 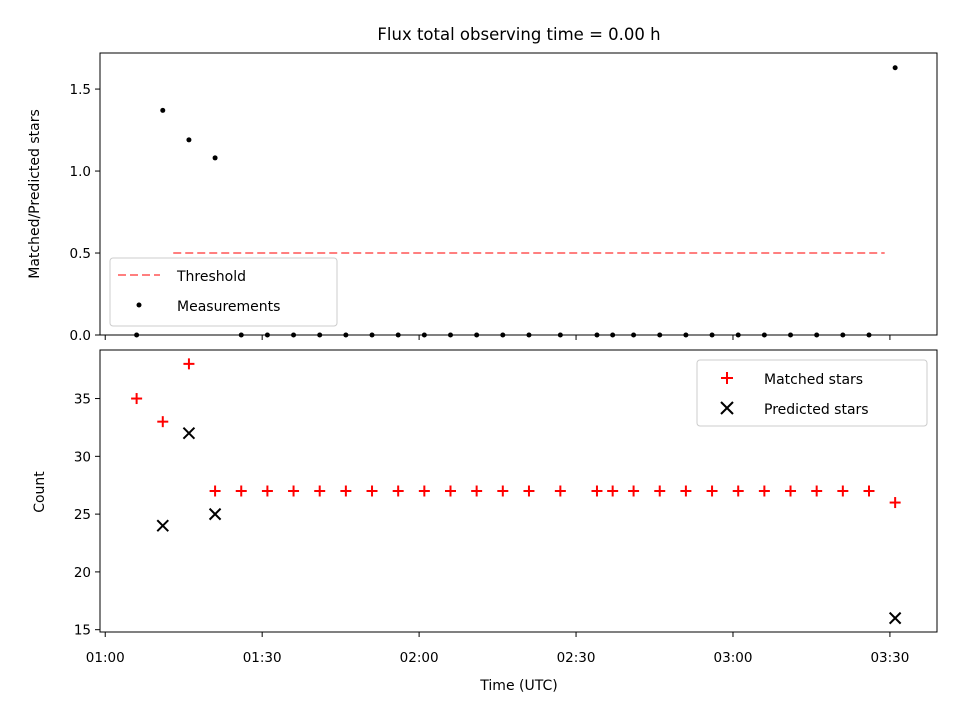 I want to click on bottom-x-tick-label: 02:00, so click(x=419, y=658).